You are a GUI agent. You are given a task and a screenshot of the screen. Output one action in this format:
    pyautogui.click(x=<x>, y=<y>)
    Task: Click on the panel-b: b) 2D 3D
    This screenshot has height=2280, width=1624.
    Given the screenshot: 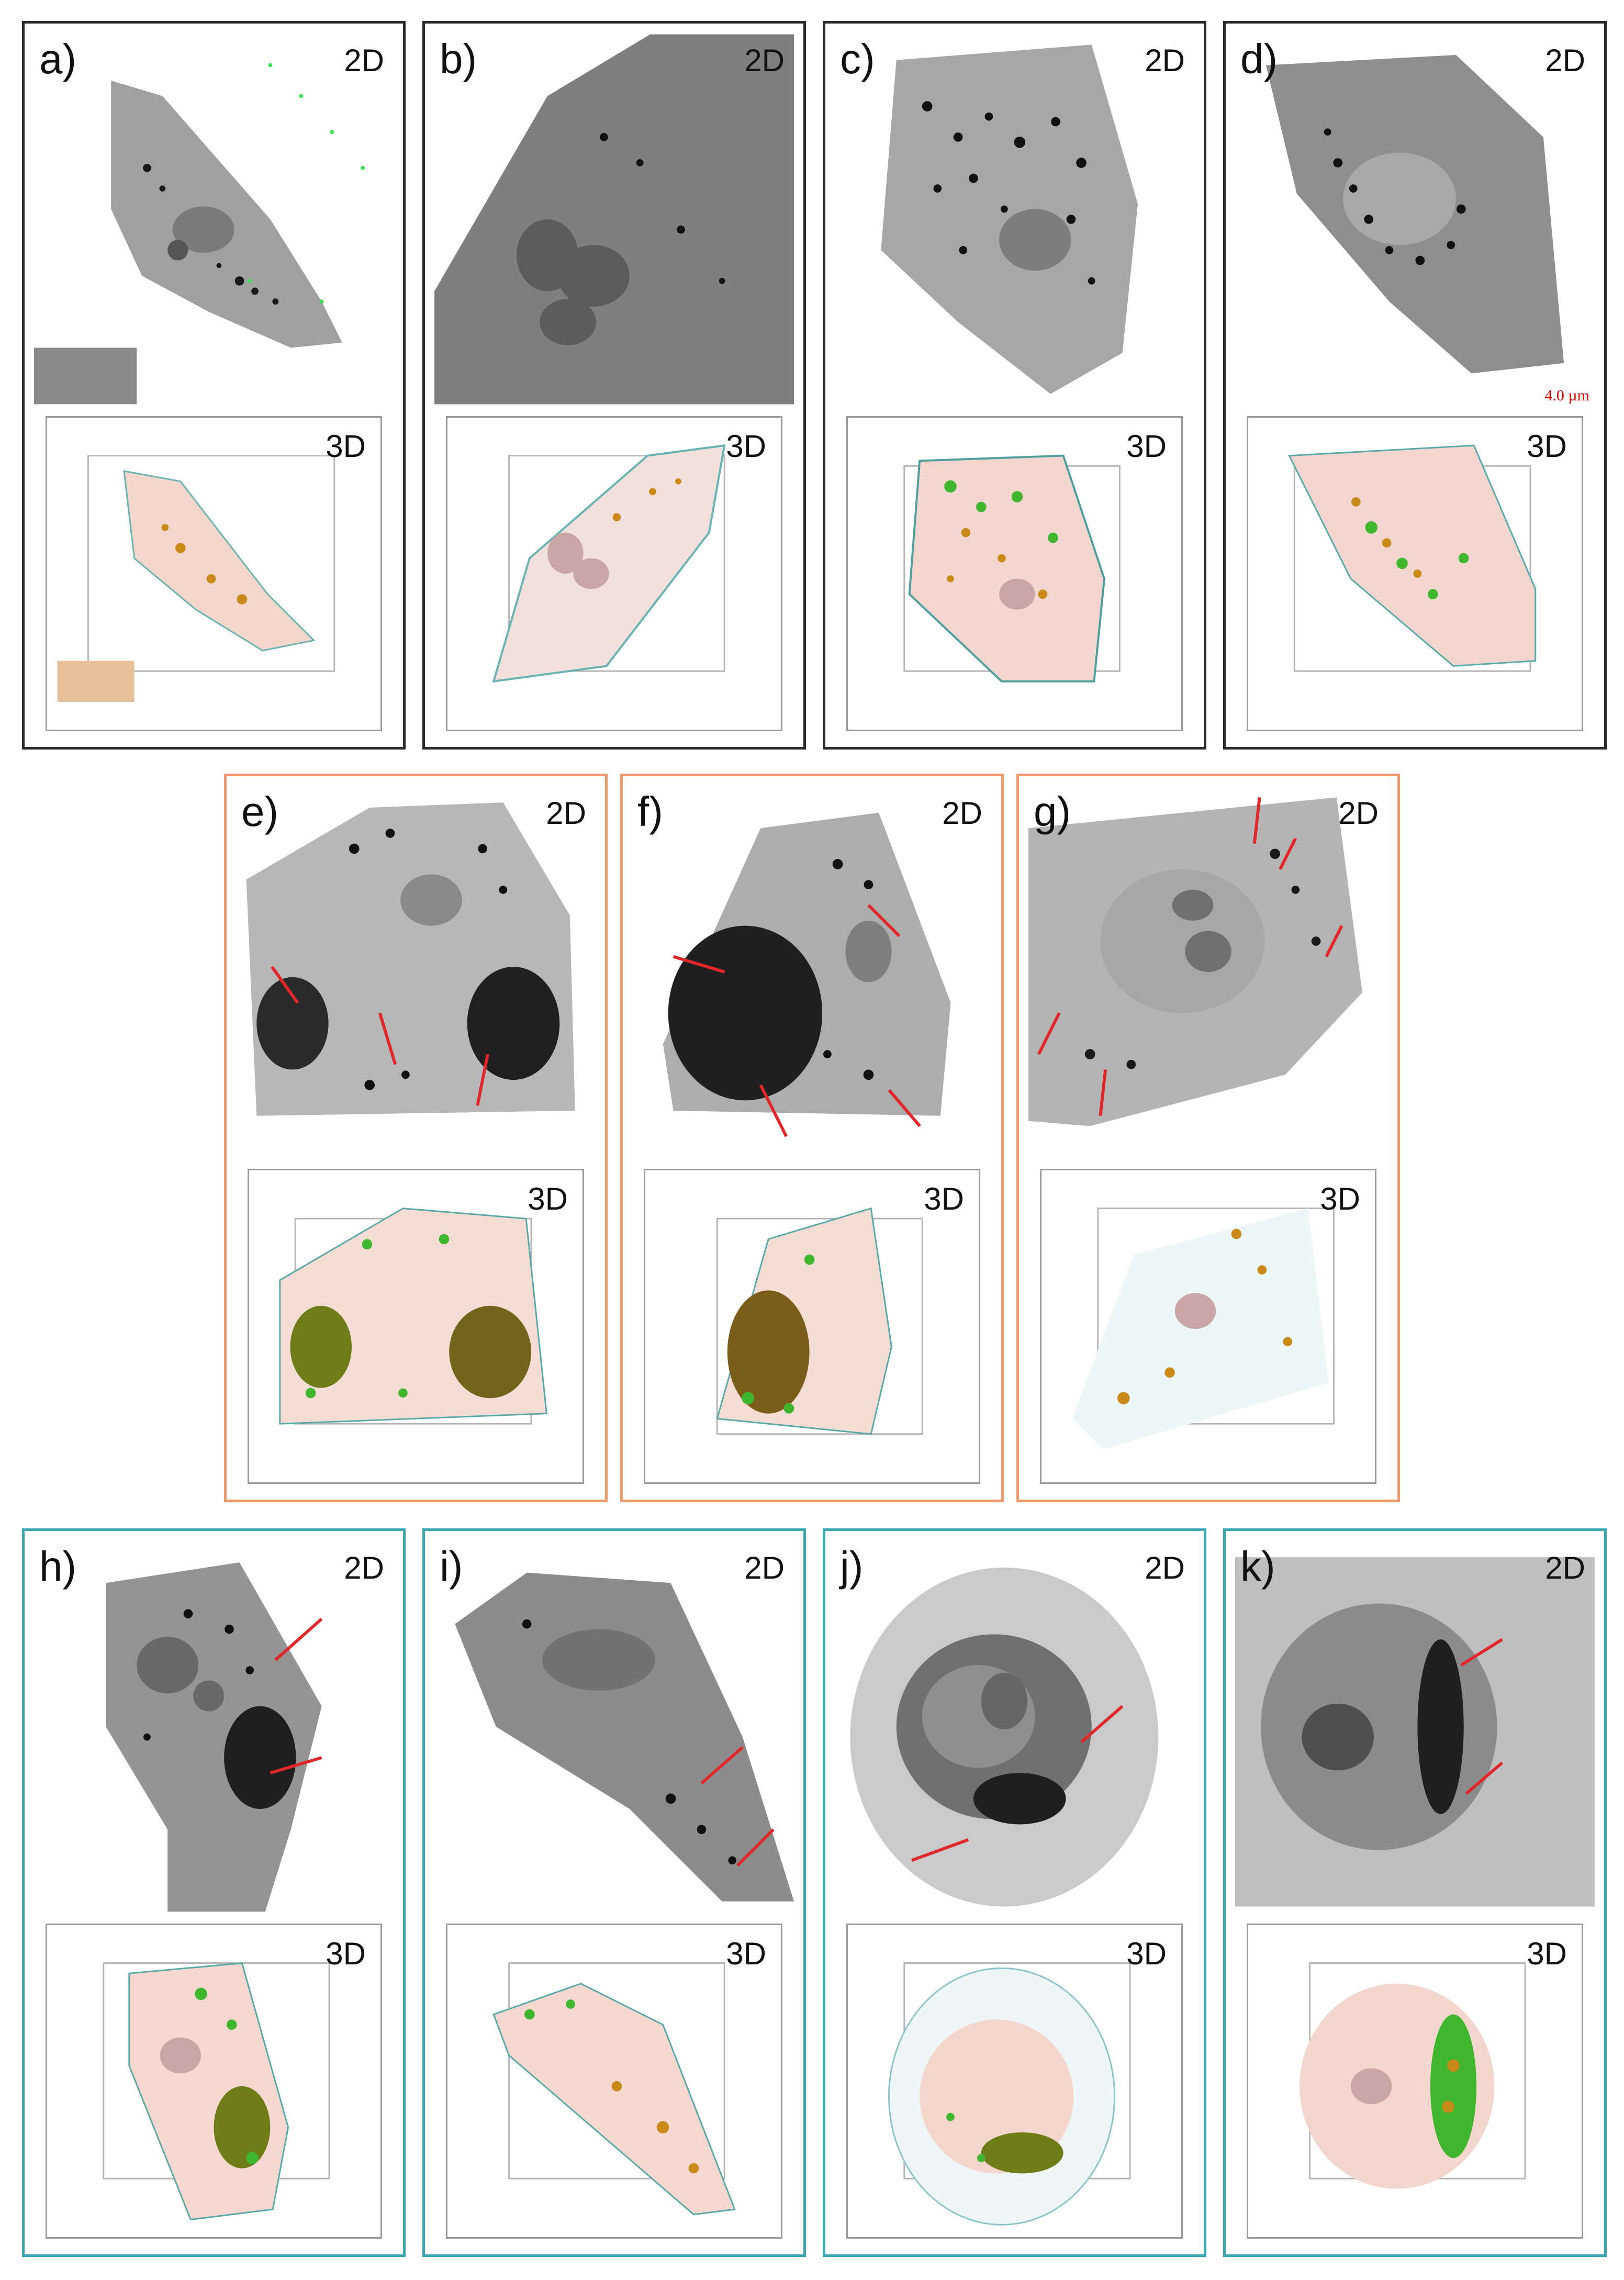 What is the action you would take?
    pyautogui.click(x=614, y=385)
    